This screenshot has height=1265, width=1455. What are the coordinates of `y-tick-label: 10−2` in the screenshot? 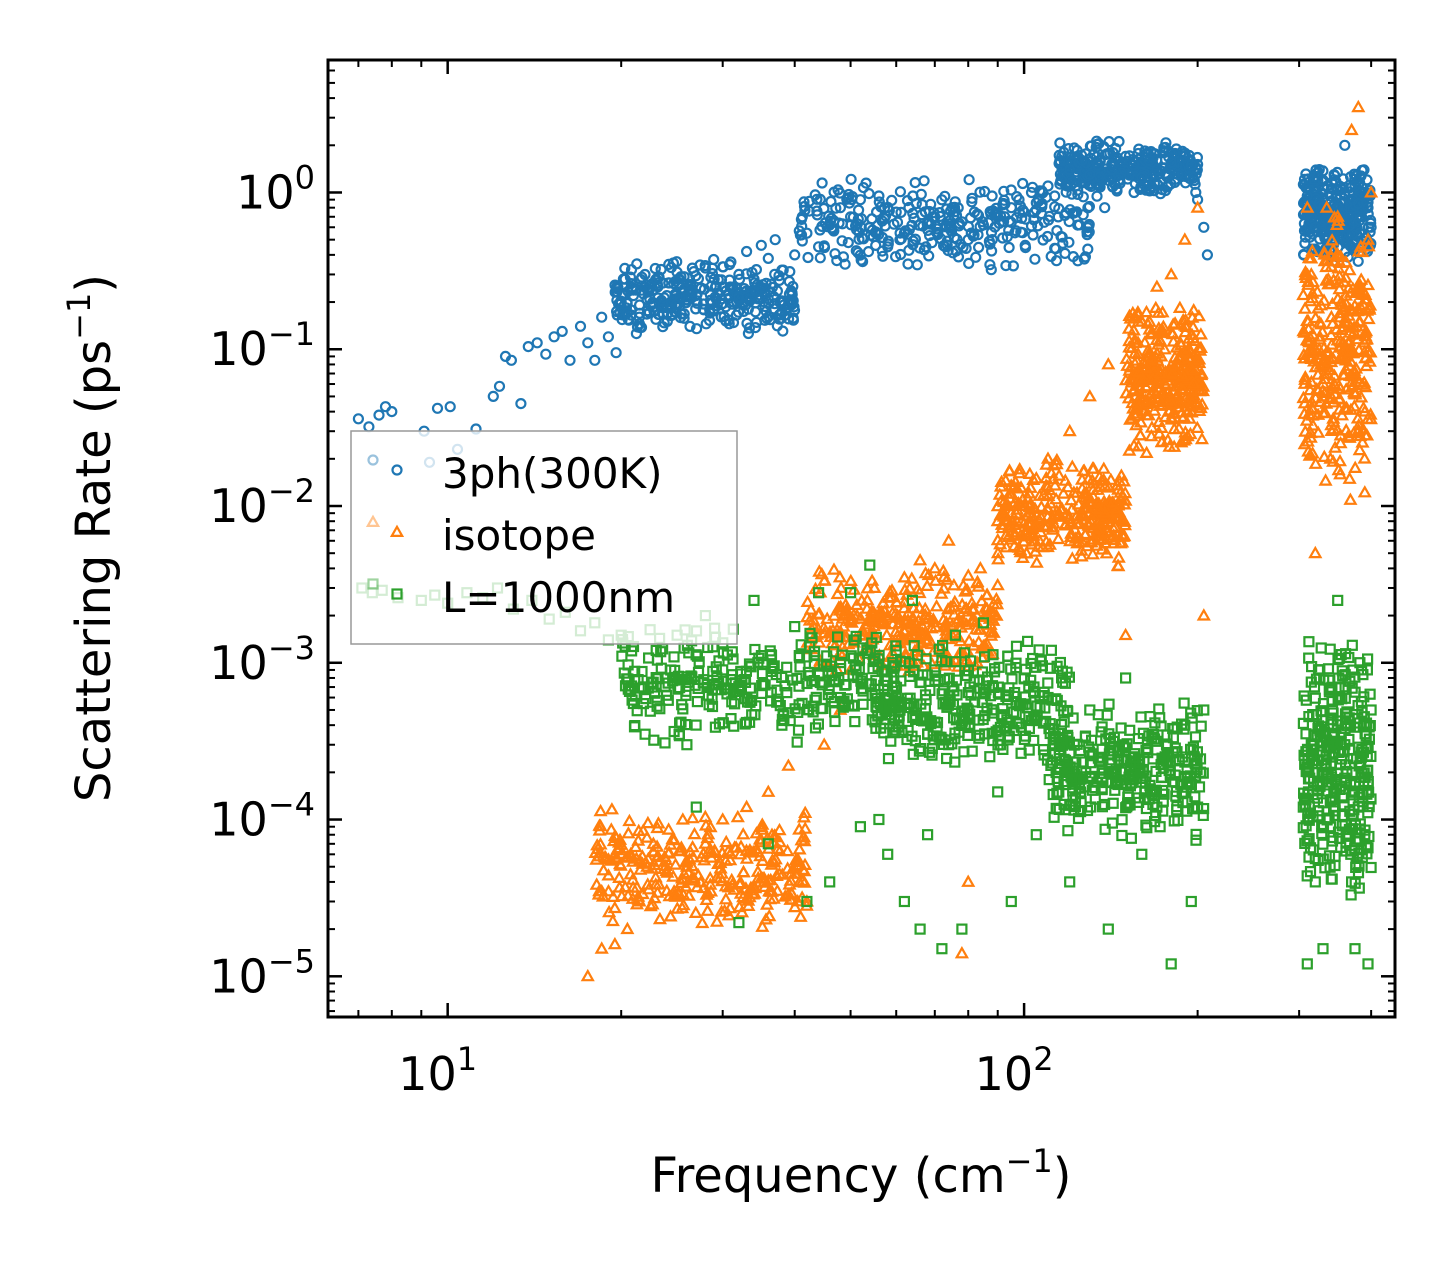 It's located at (262, 502).